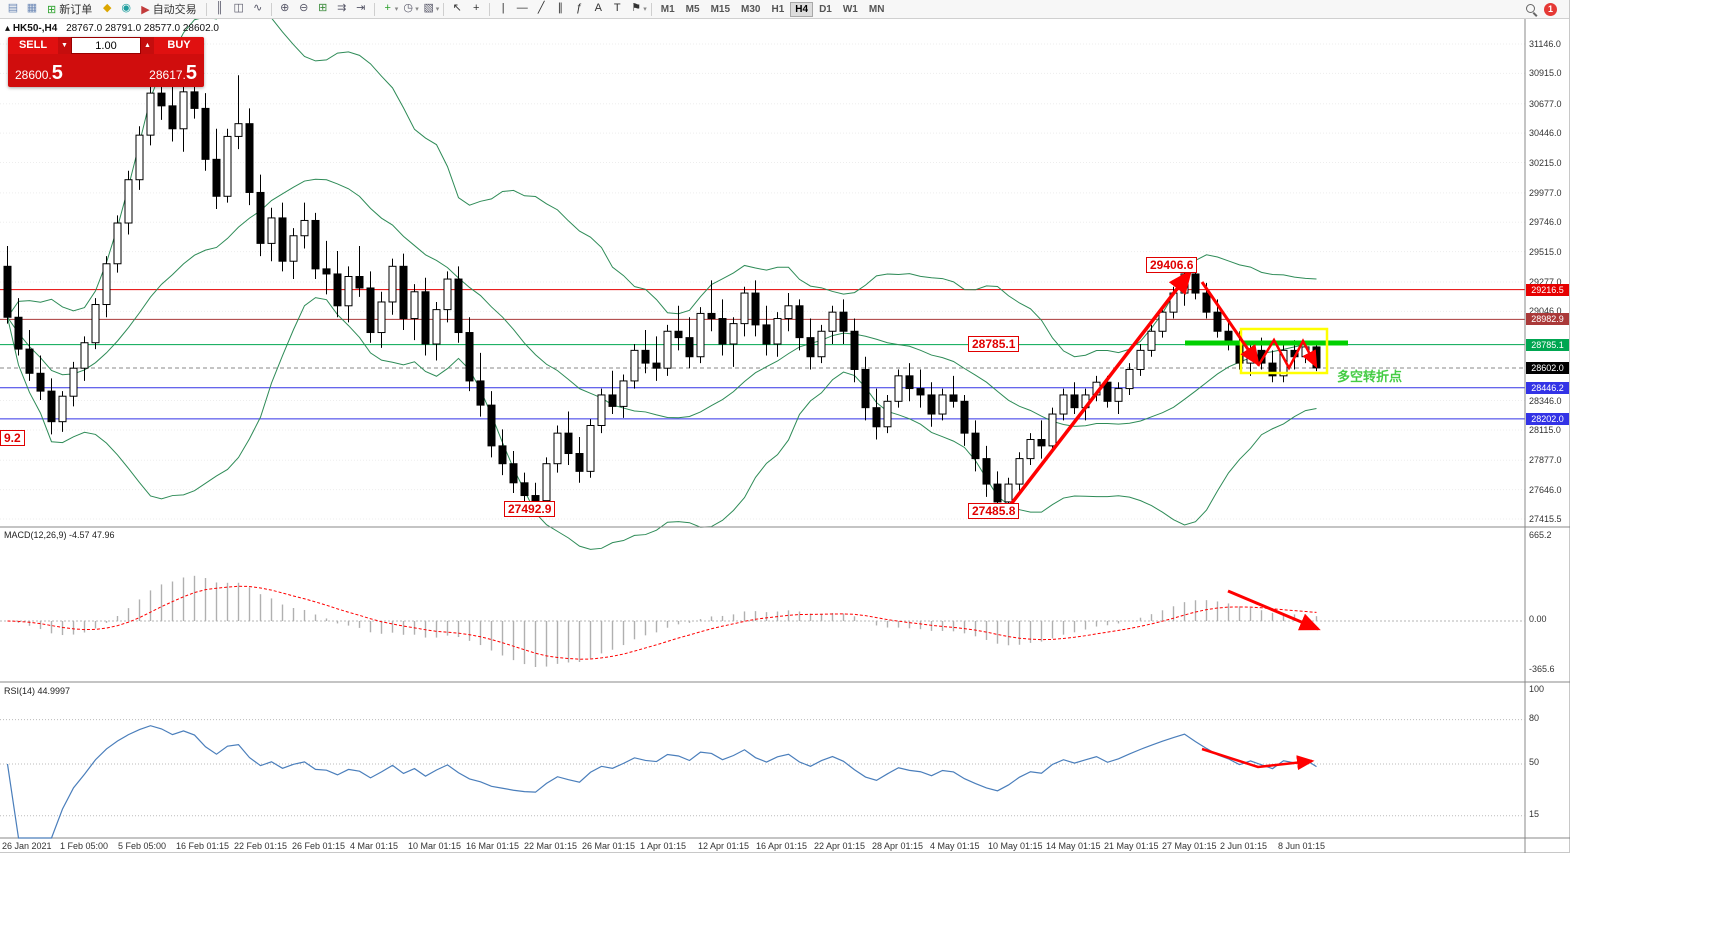 The height and width of the screenshot is (947, 1734). Describe the element at coordinates (304, 8) in the screenshot. I see `zoom-out-icon: ⊖` at that location.